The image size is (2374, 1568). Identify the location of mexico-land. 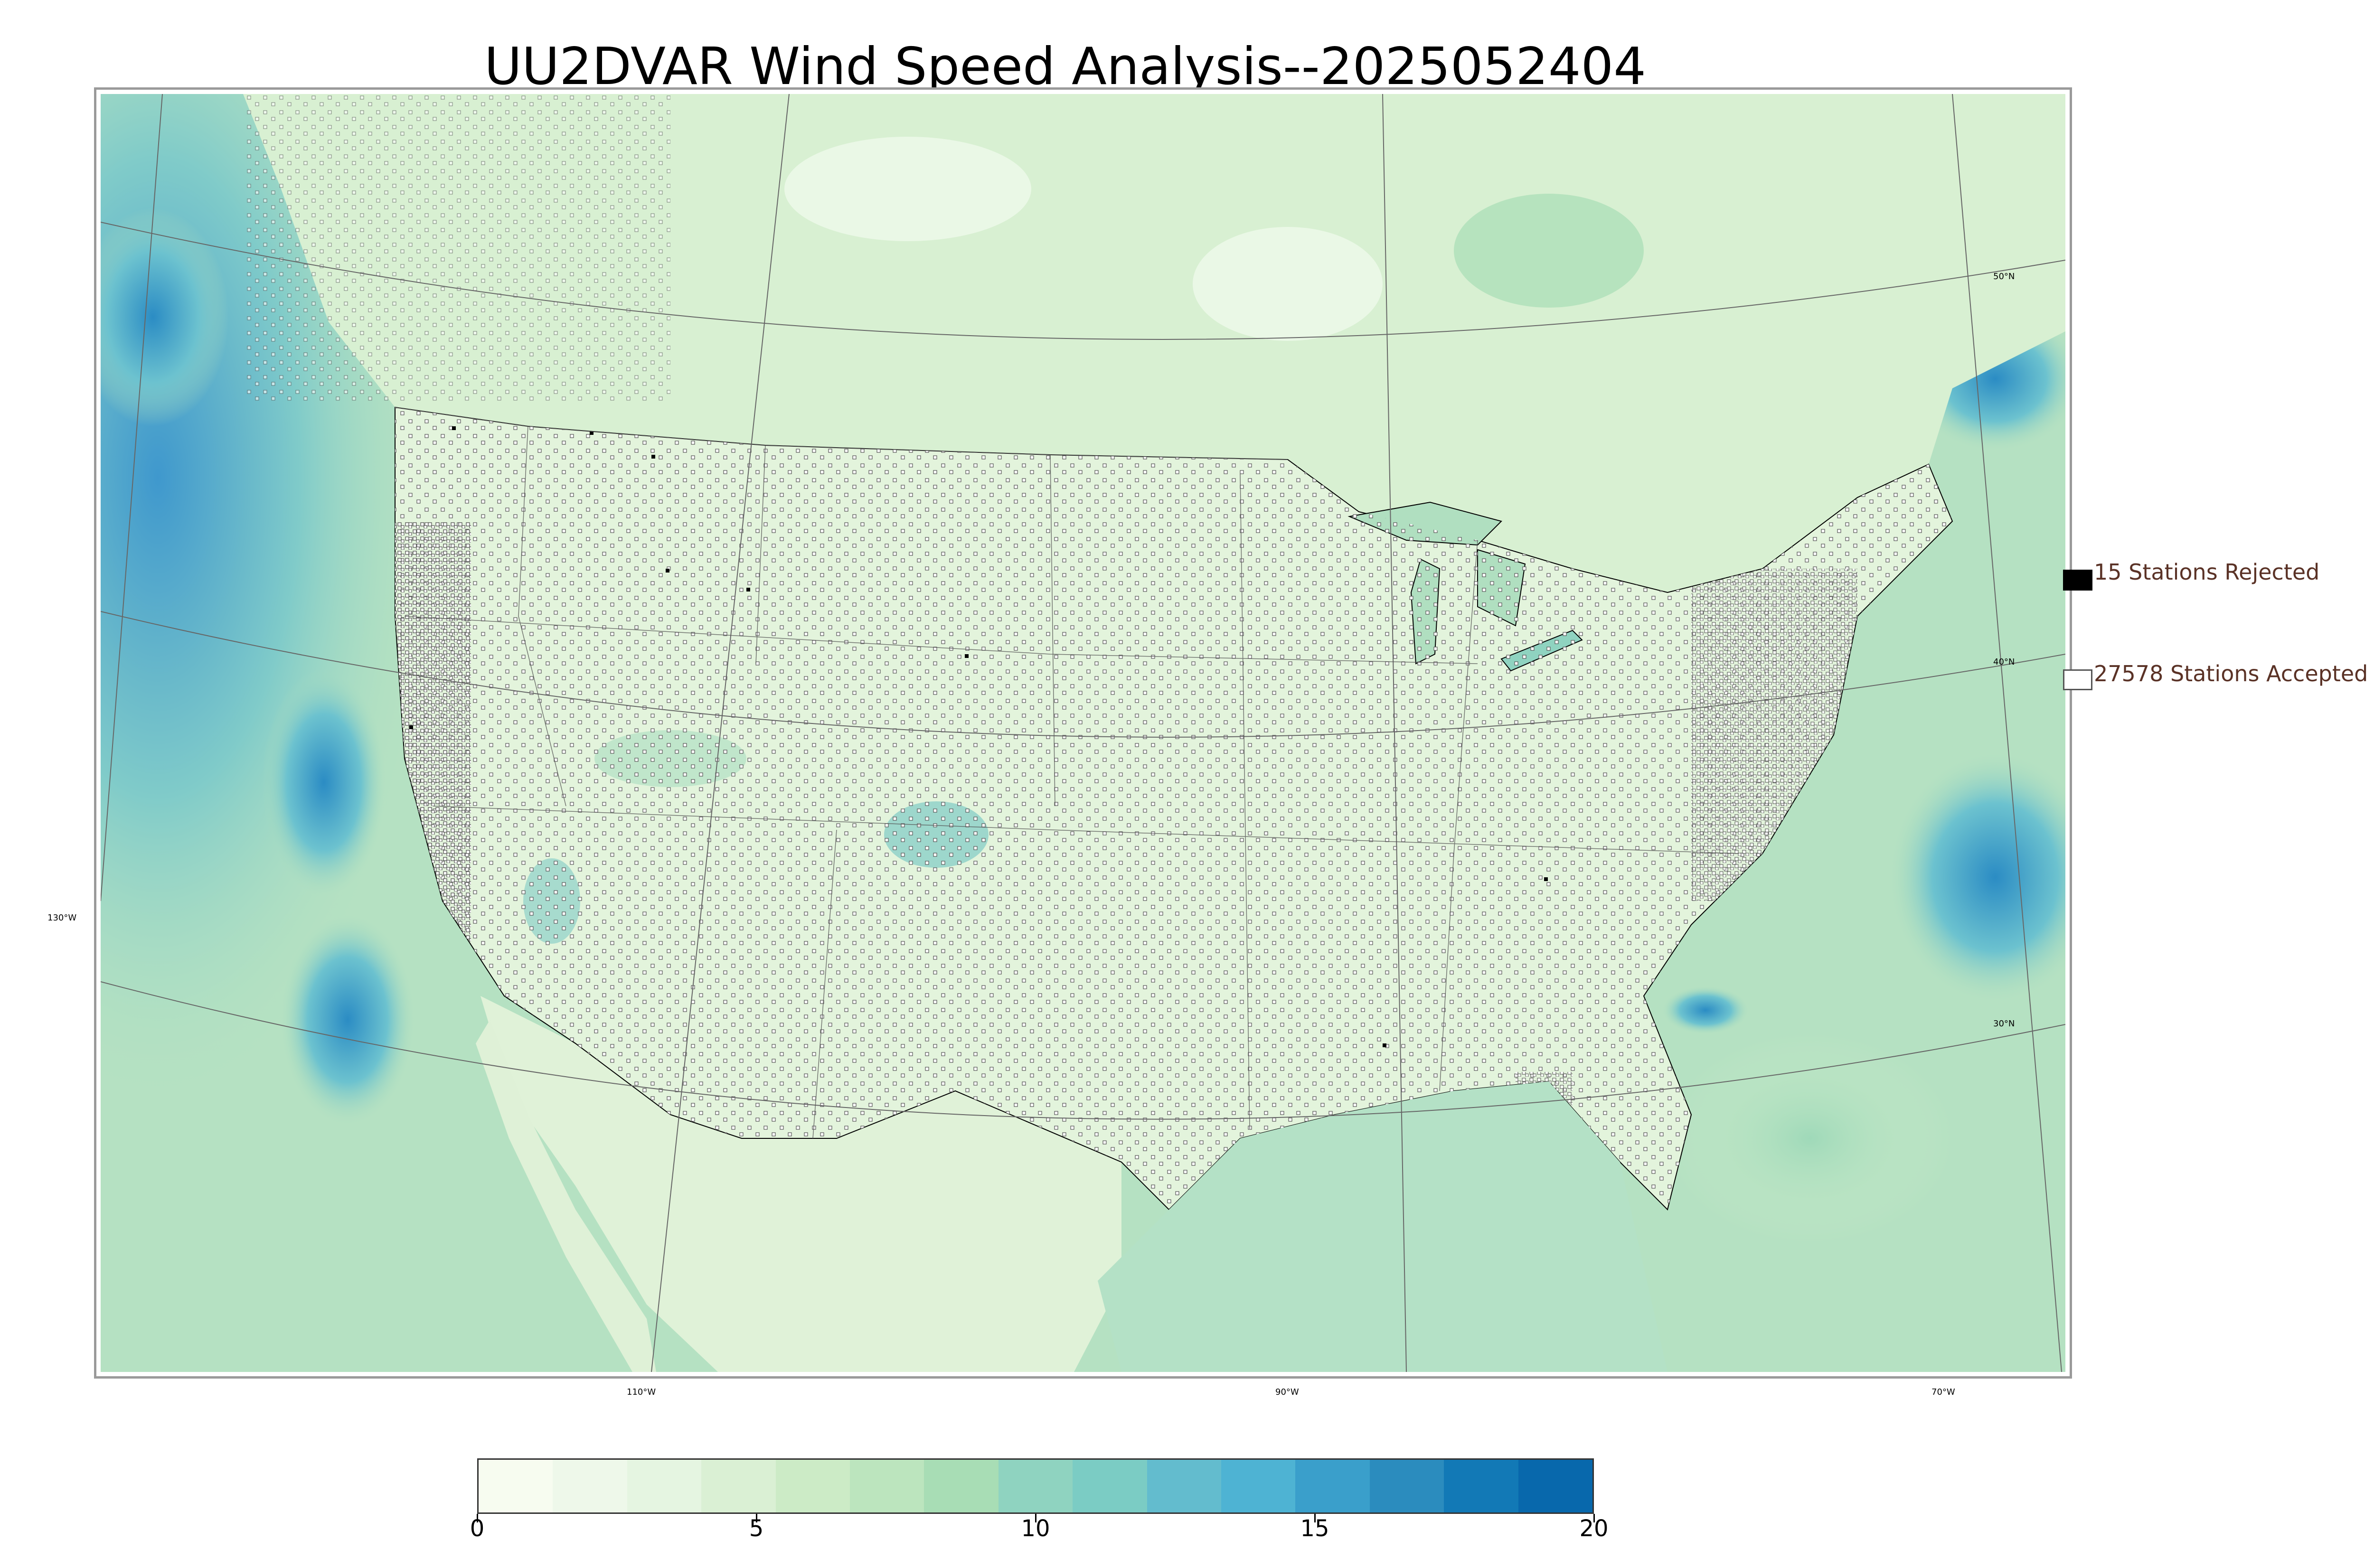
(800, 1184).